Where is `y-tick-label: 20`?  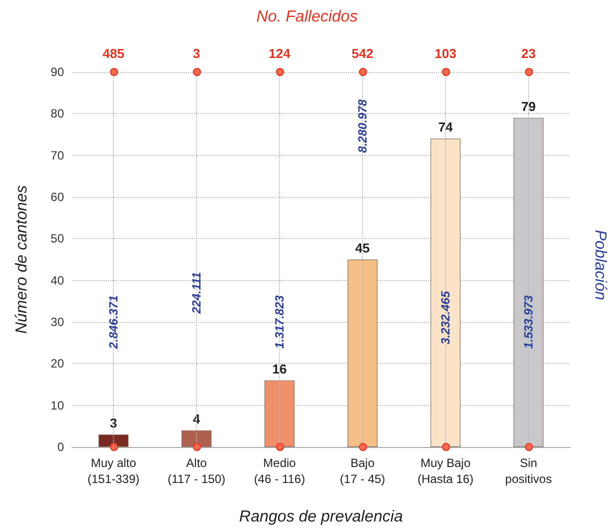 y-tick-label: 20 is located at coordinates (57, 363).